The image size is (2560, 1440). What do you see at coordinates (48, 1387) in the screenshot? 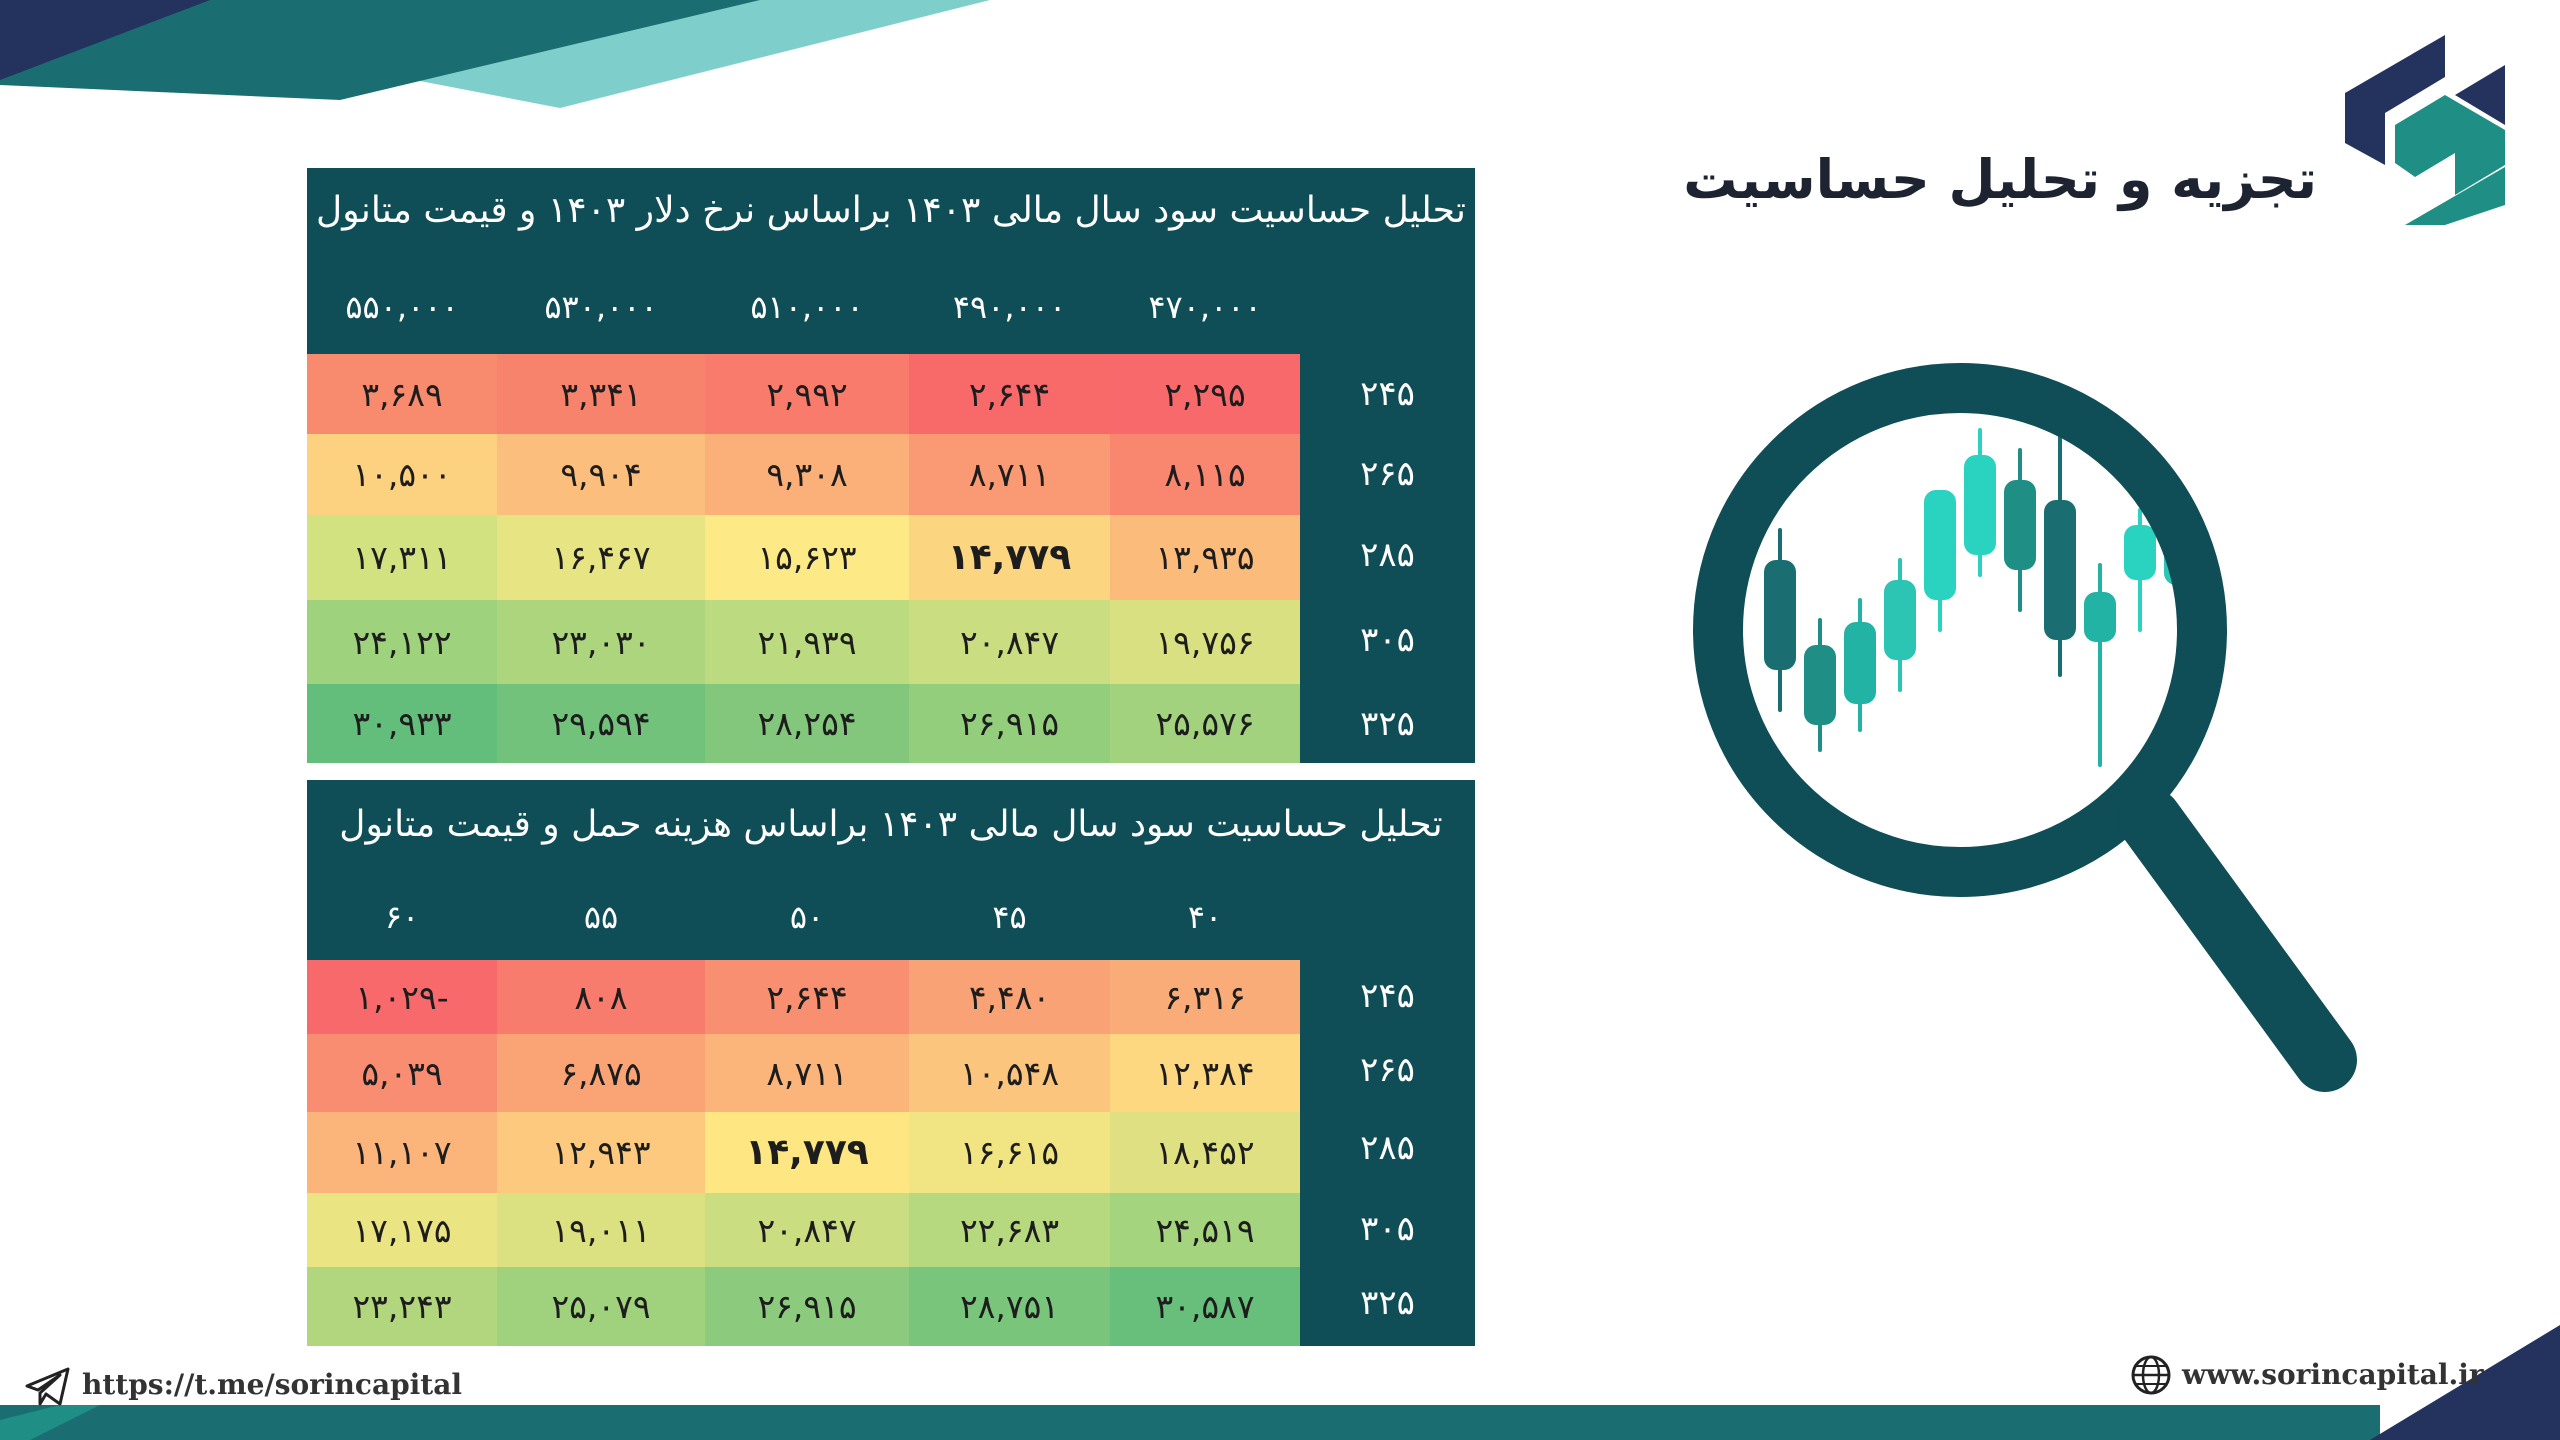
I see `telegram-icon` at bounding box center [48, 1387].